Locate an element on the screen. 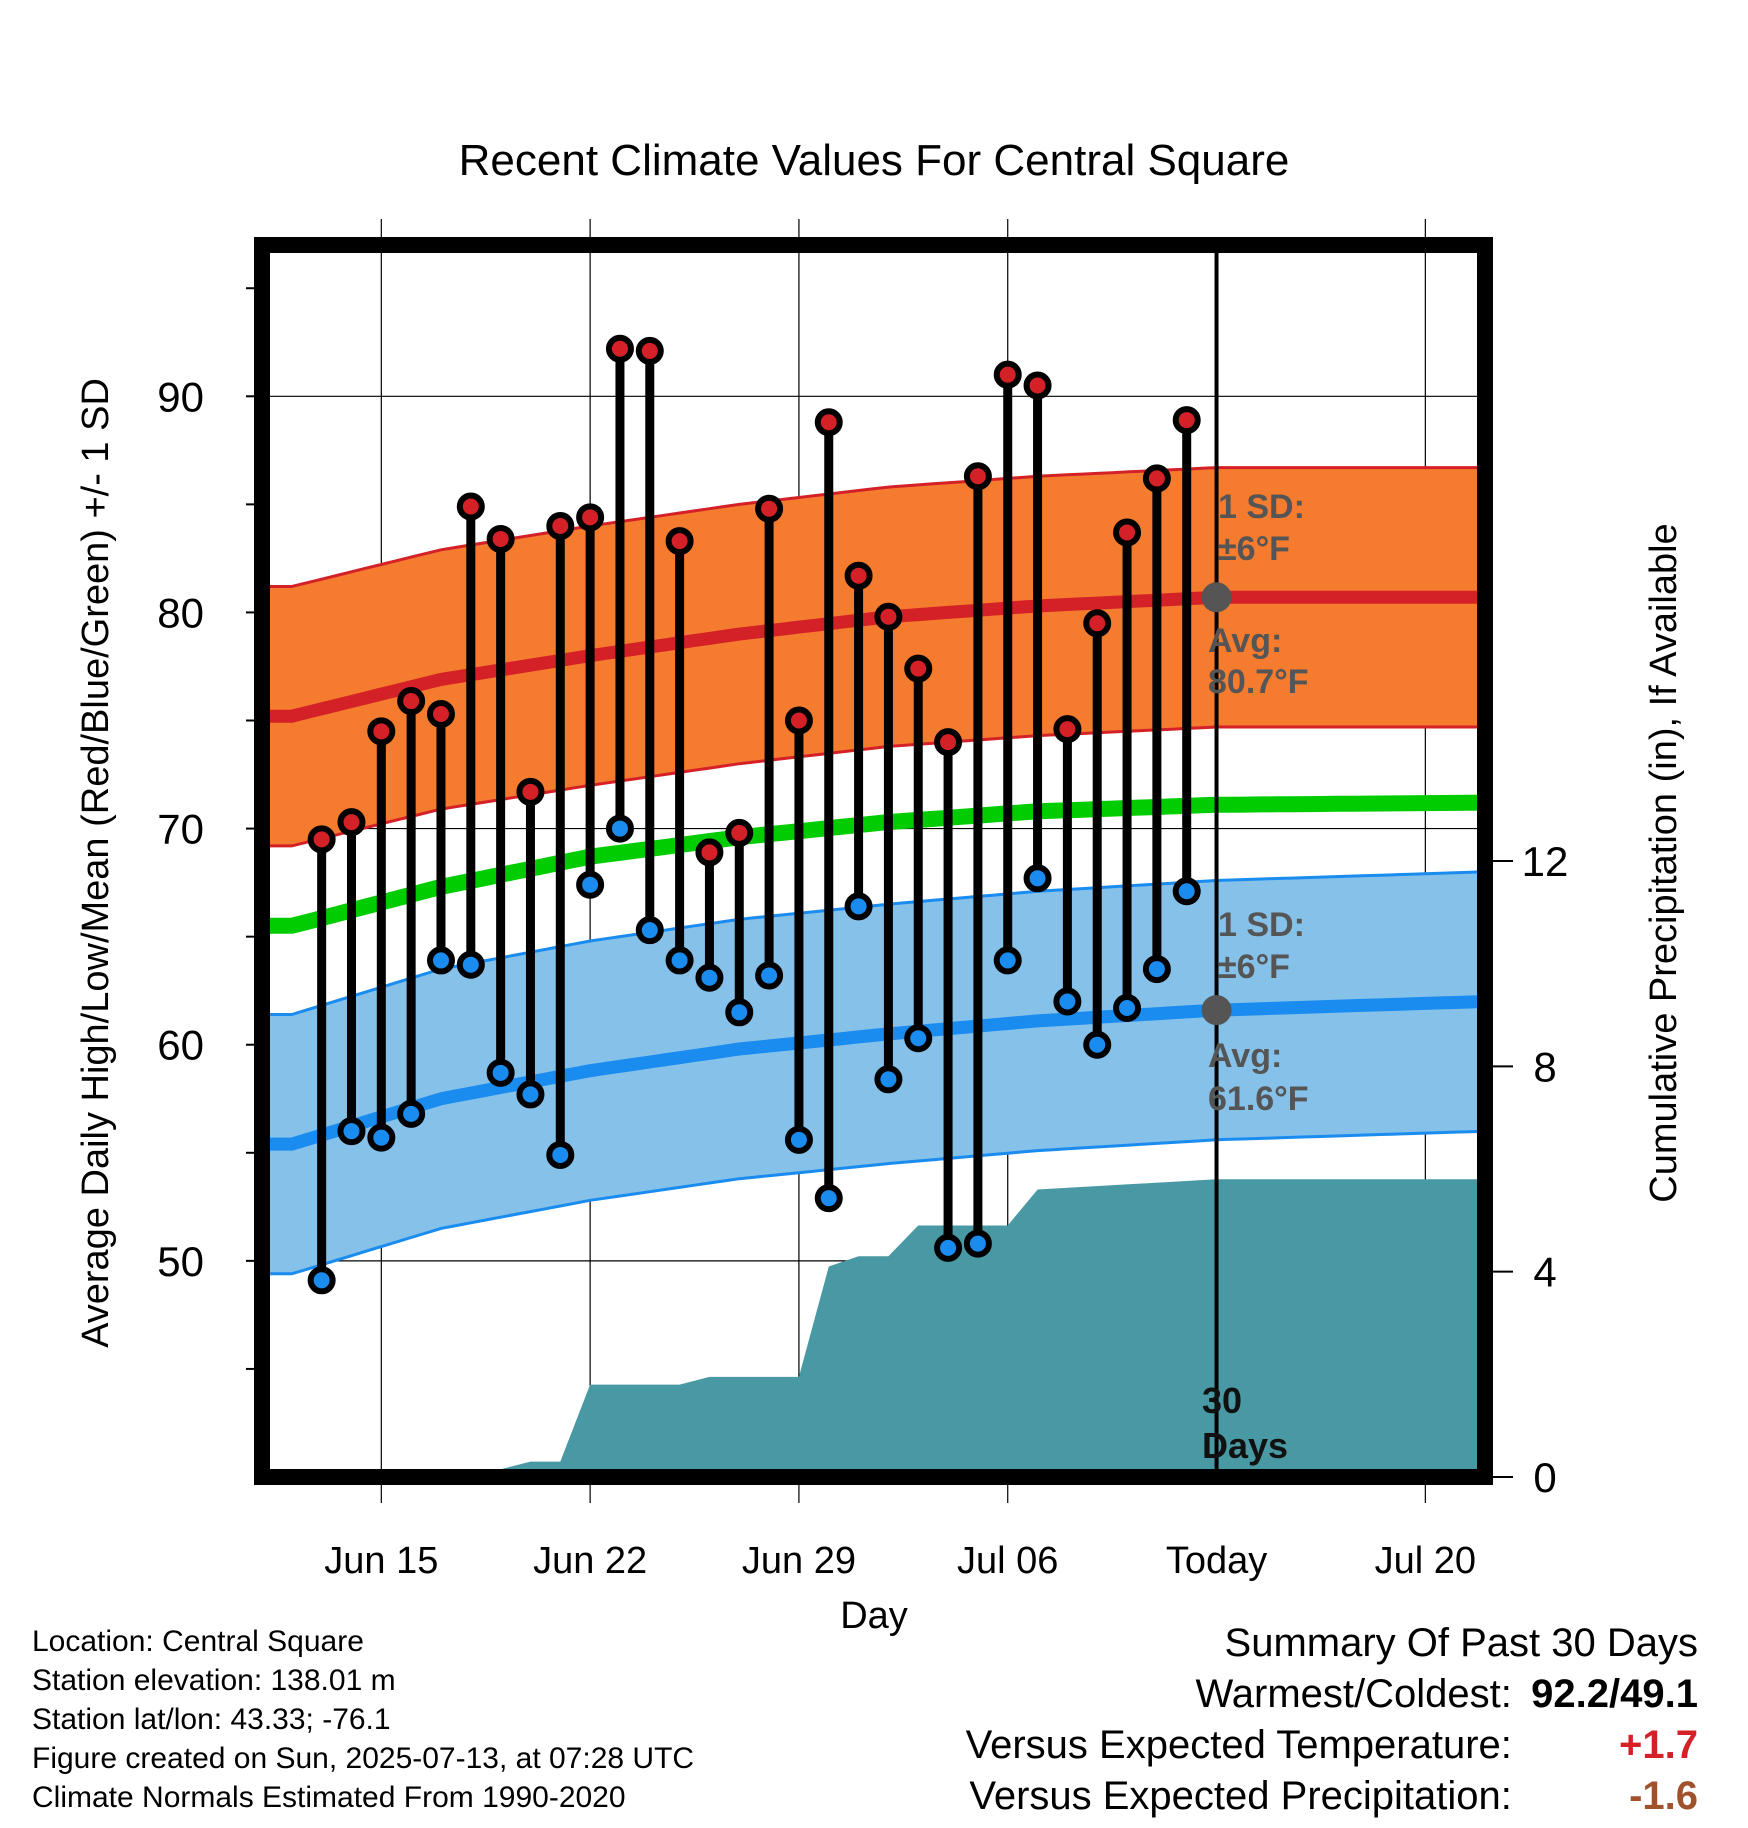 The width and height of the screenshot is (1748, 1828). warmest-coldest-row: Warmest/Coldest: 92.2/49.1 is located at coordinates (1332, 1694).